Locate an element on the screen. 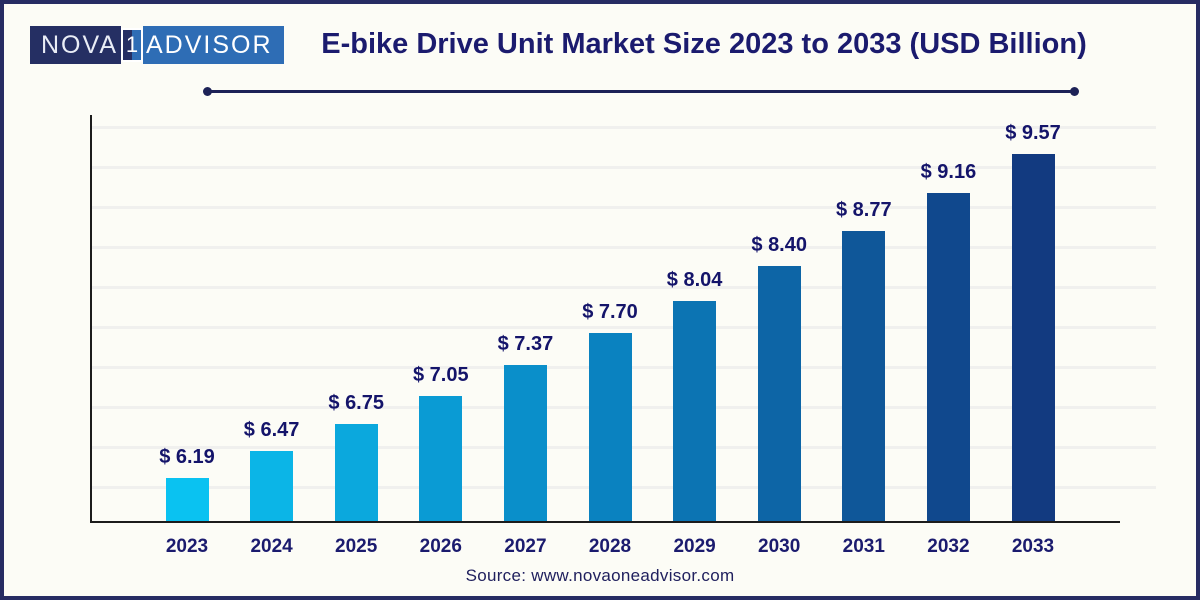  bar-value-label: $ 6.47 is located at coordinates (271, 430).